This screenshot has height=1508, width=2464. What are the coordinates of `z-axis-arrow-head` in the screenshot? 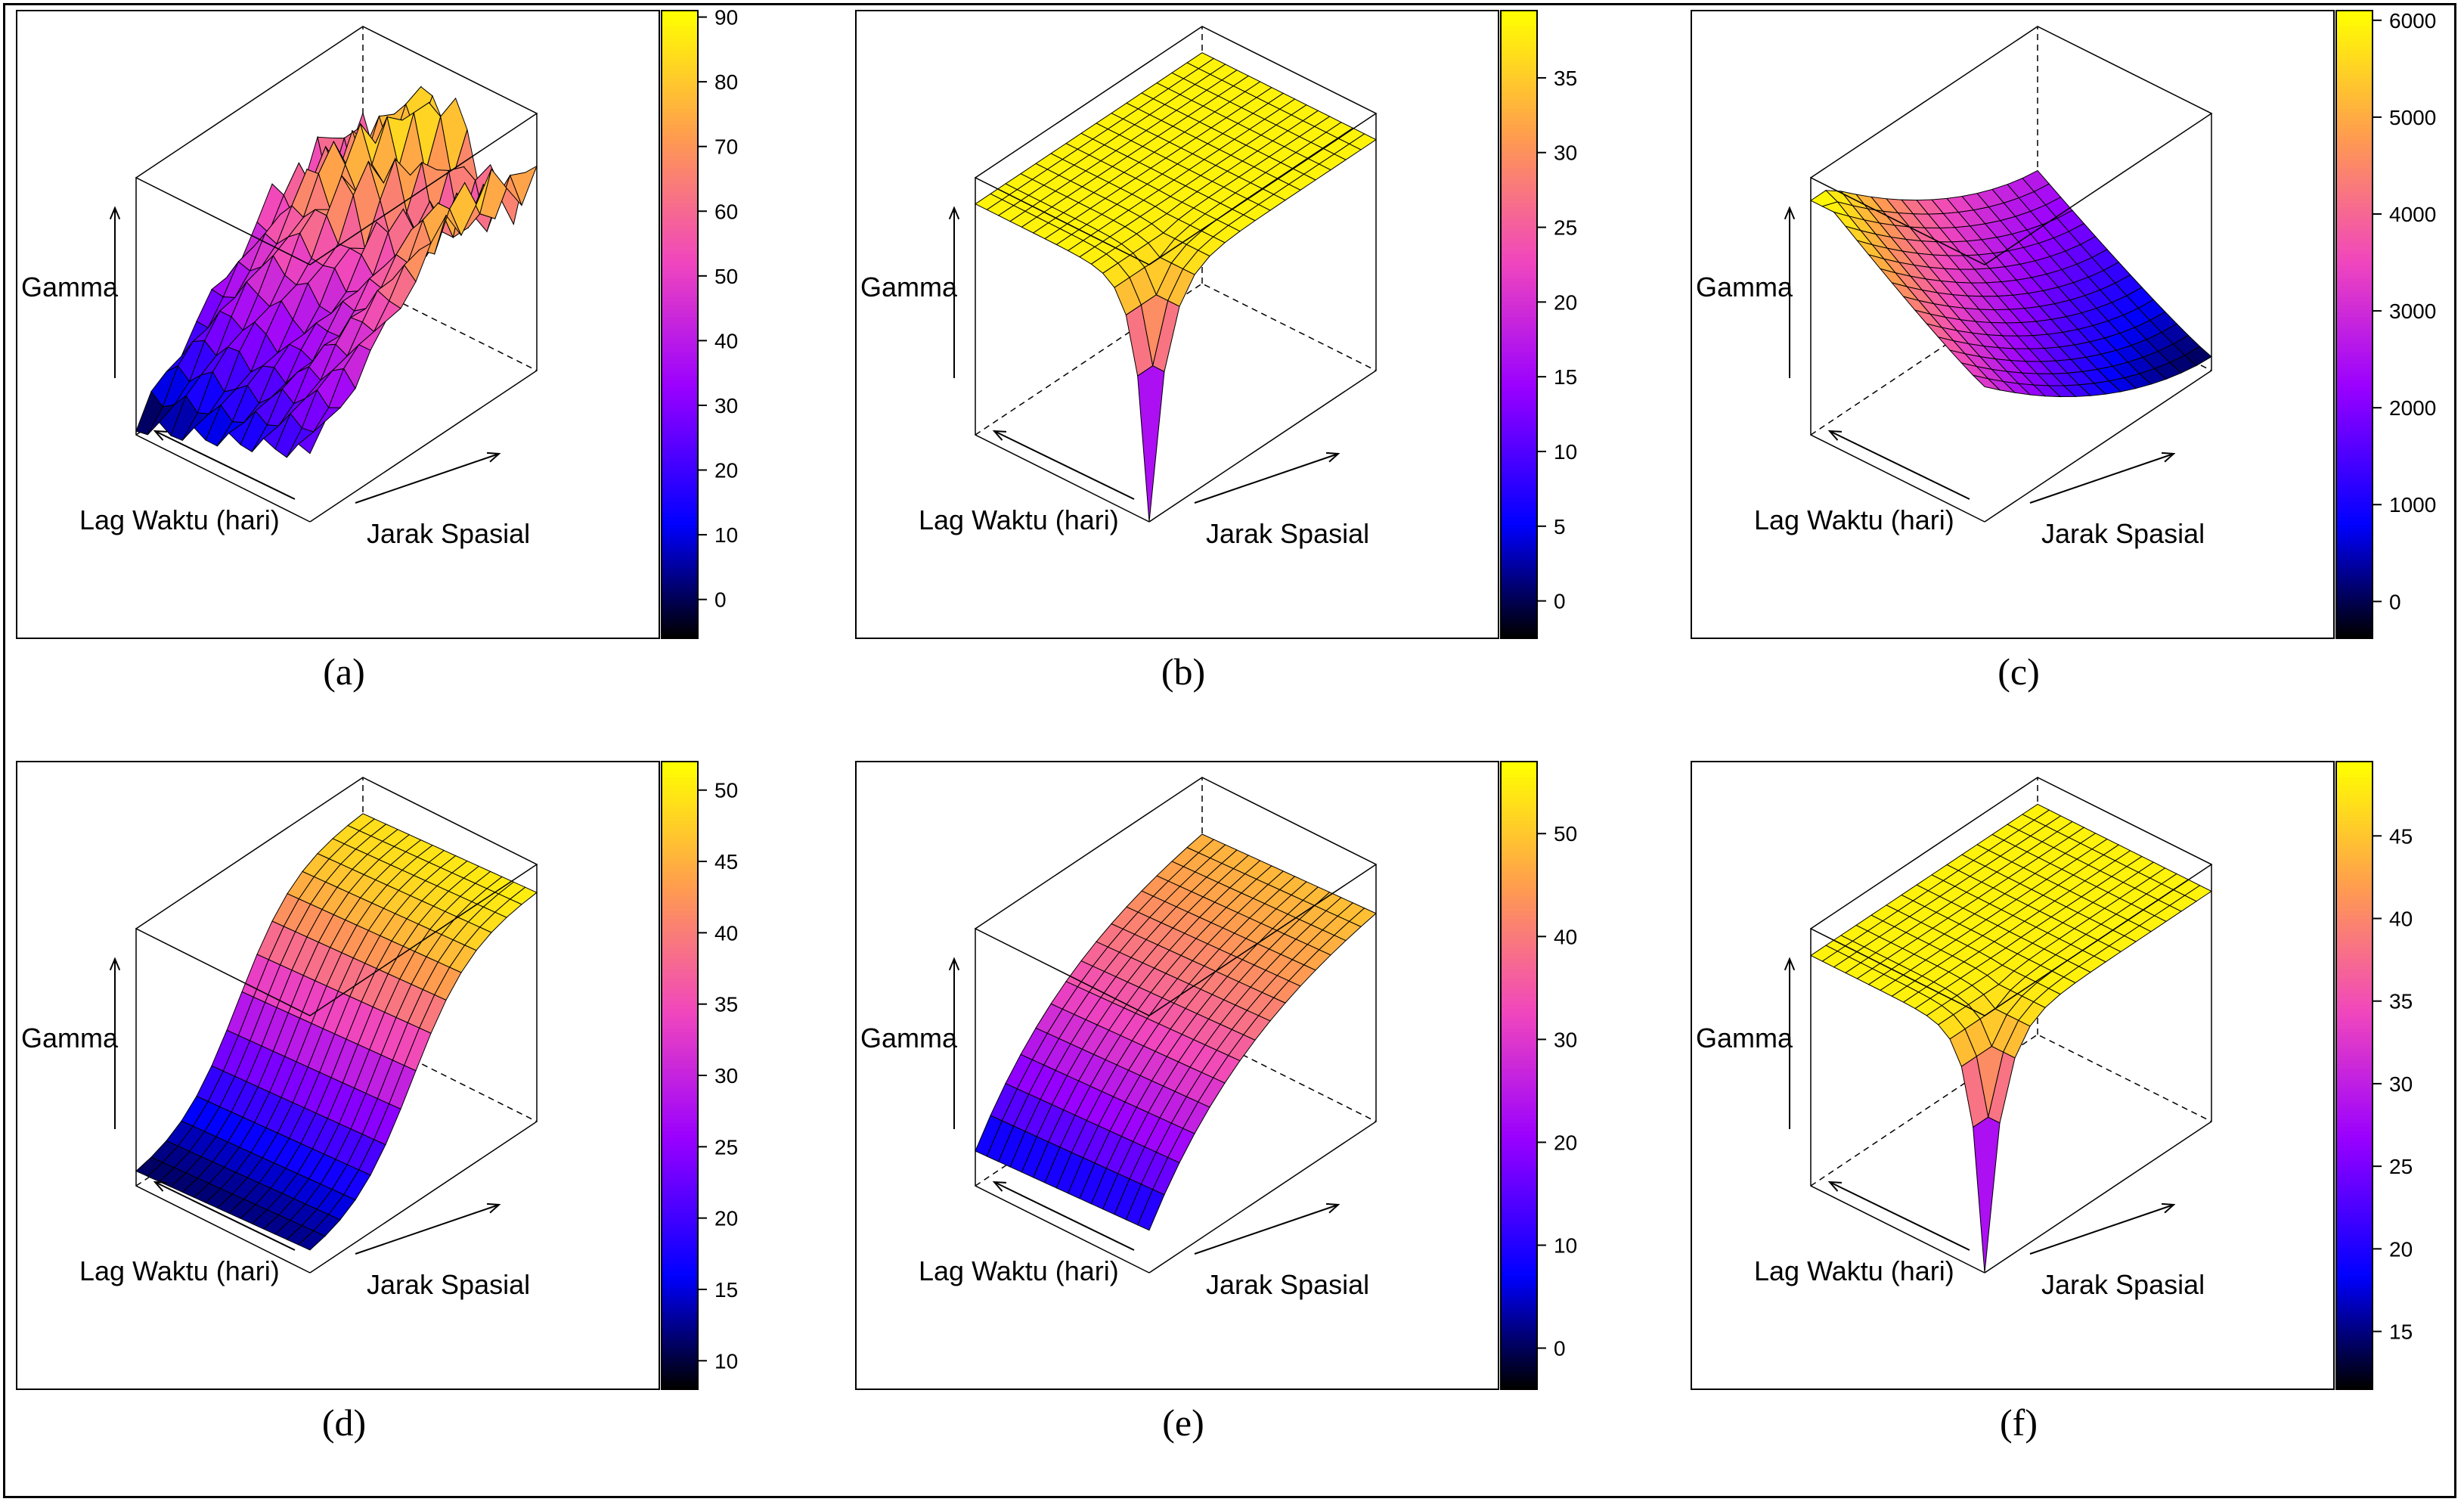 It's located at (115, 964).